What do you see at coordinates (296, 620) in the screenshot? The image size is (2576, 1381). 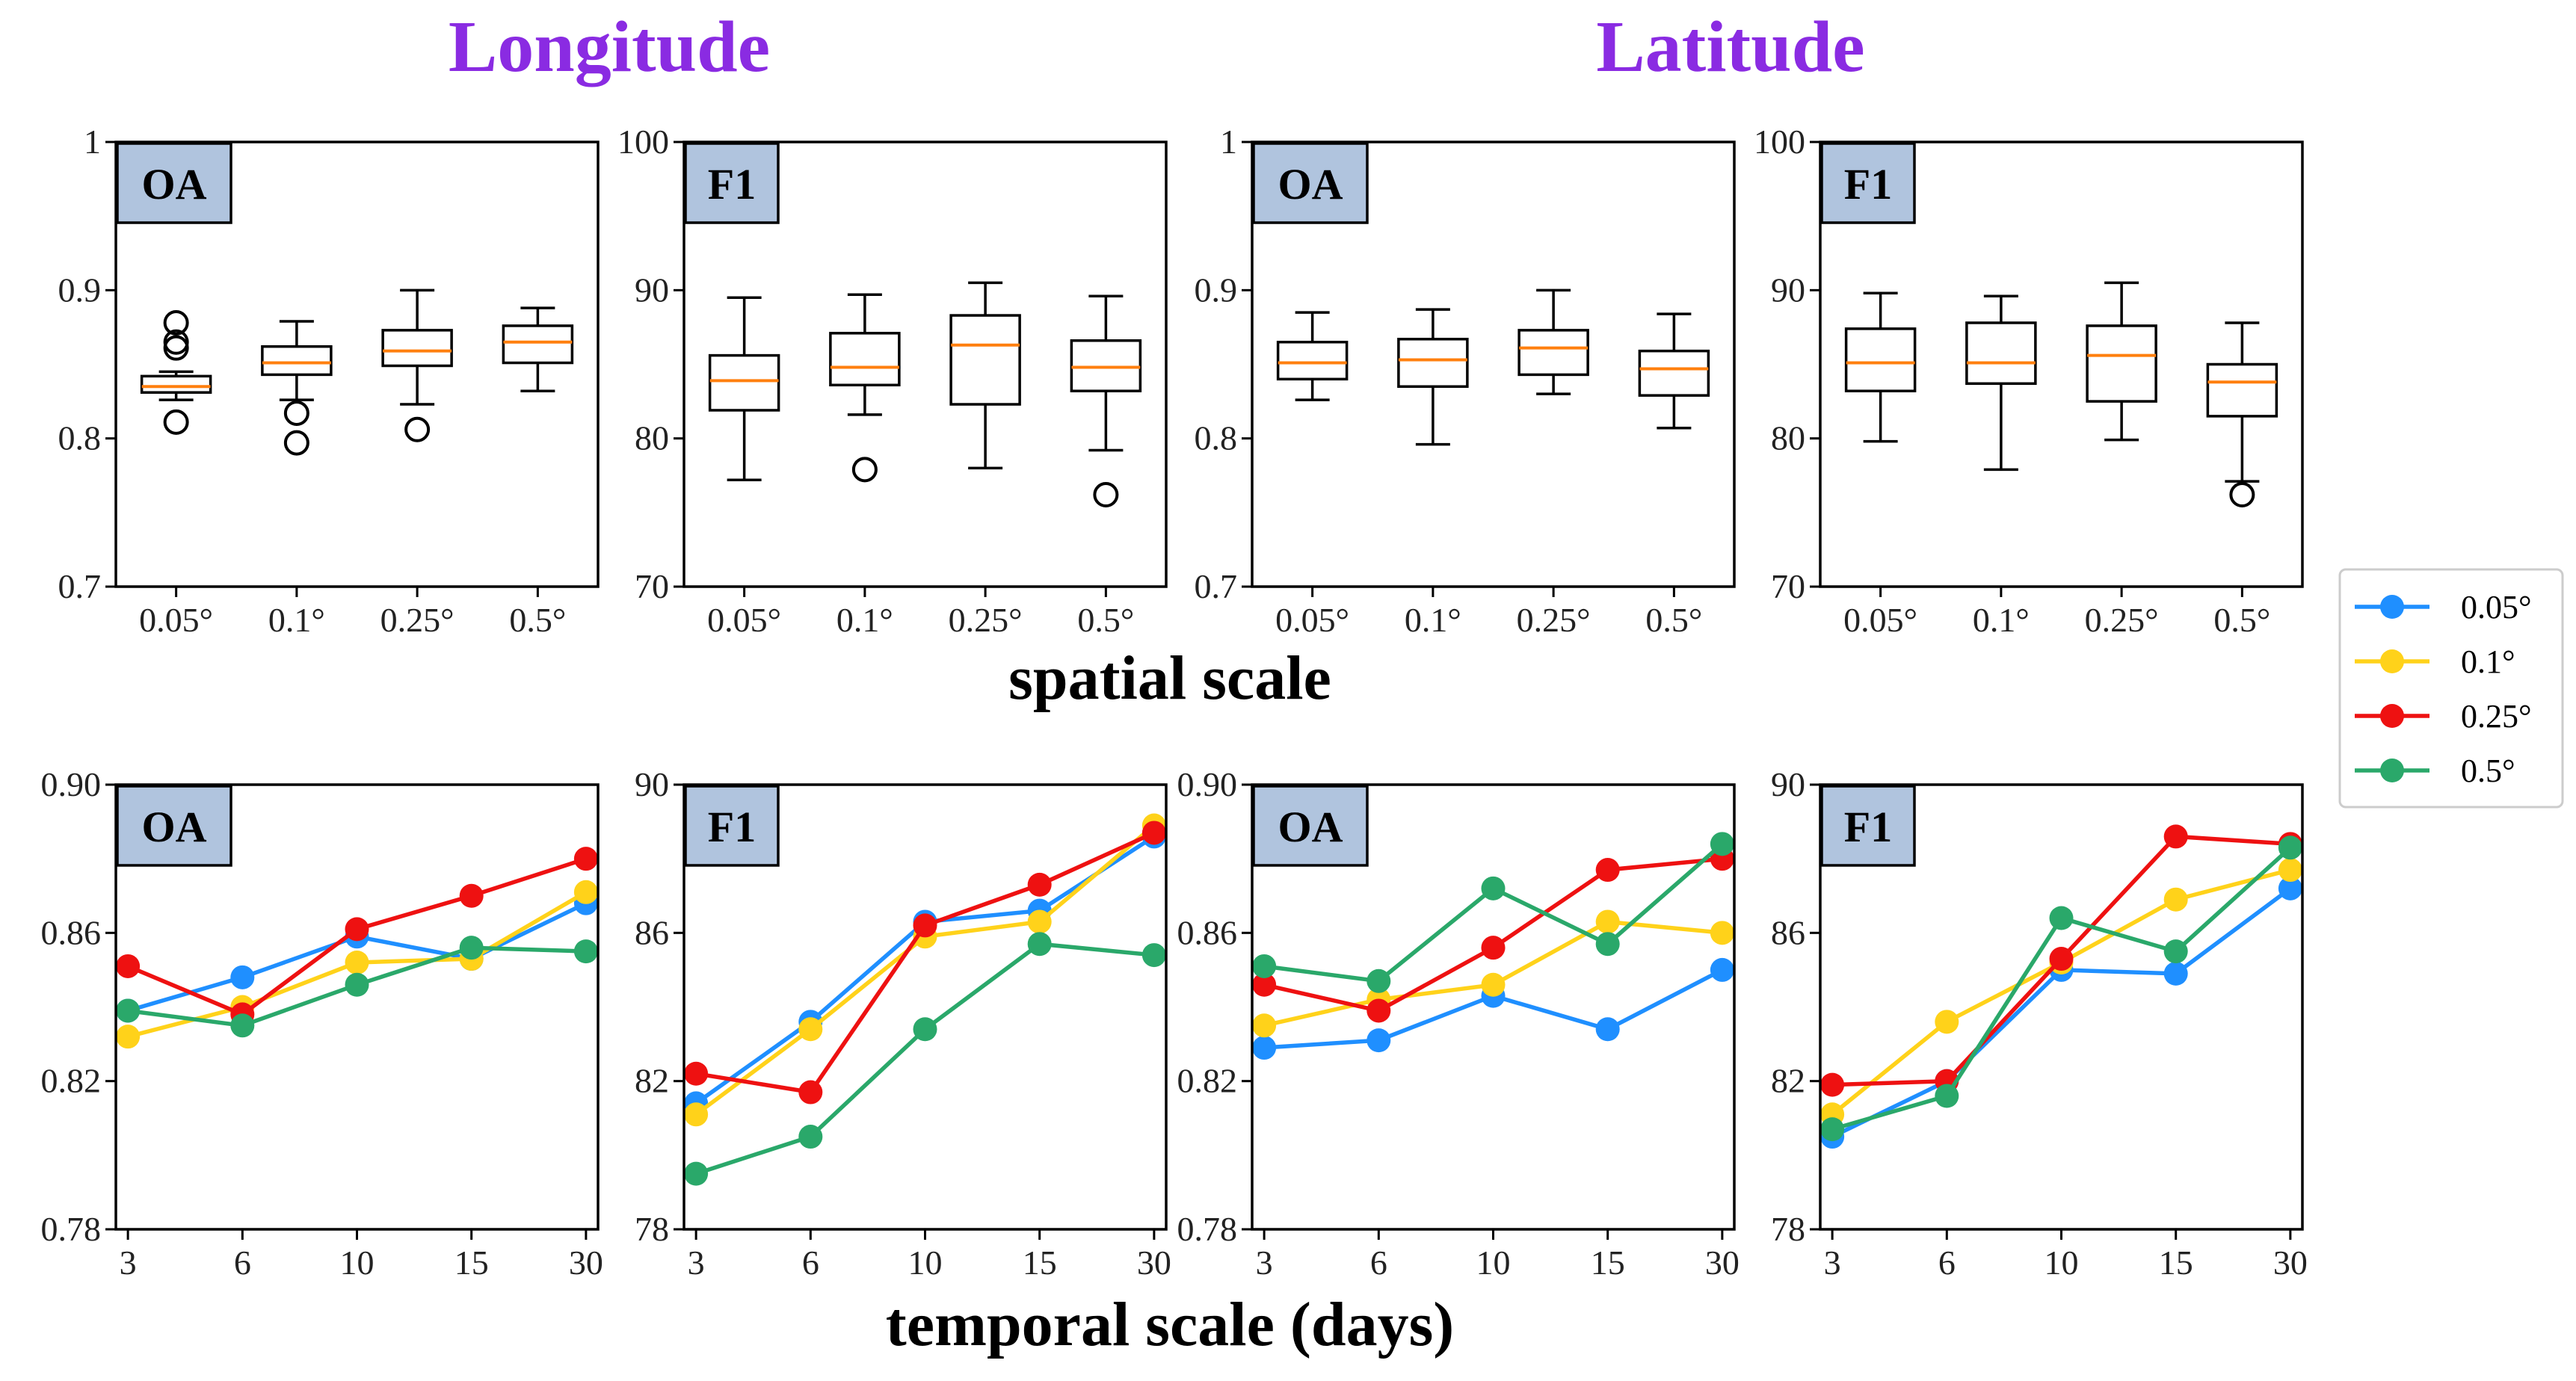 I see `x-tick-label: 0.1°` at bounding box center [296, 620].